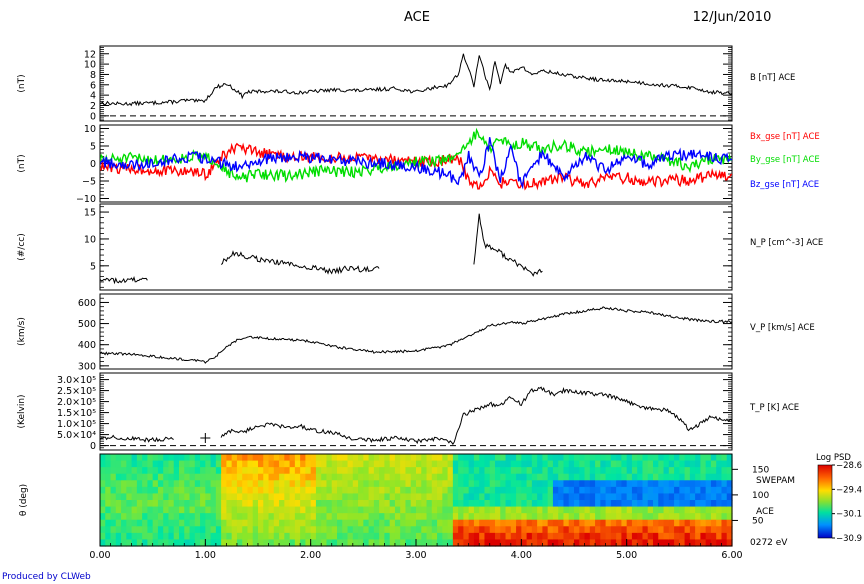 The width and height of the screenshot is (864, 584). Describe the element at coordinates (417, 17) in the screenshot. I see `figure-title: ACE` at that location.